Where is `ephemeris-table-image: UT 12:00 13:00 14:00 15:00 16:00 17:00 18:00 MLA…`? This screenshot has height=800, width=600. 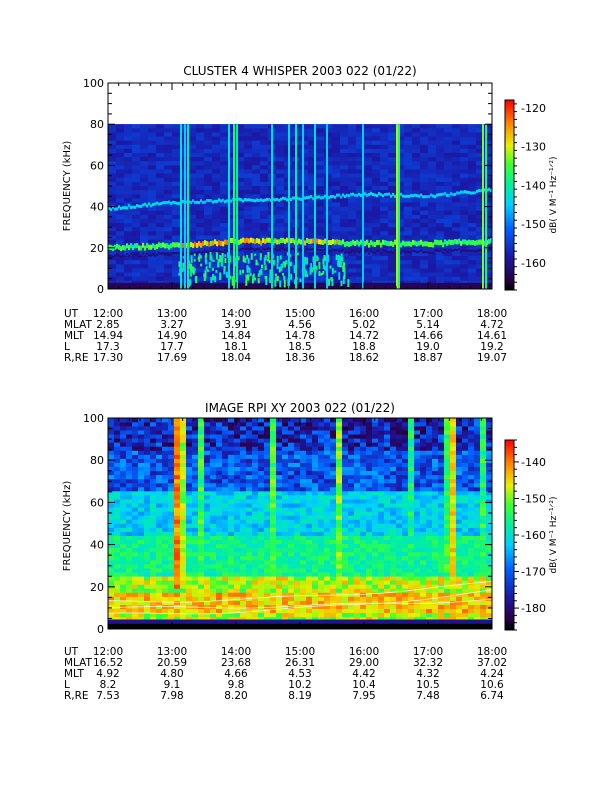
ephemeris-table-image: UT 12:00 13:00 14:00 15:00 16:00 17:00 18:00 MLA… is located at coordinates (285, 674).